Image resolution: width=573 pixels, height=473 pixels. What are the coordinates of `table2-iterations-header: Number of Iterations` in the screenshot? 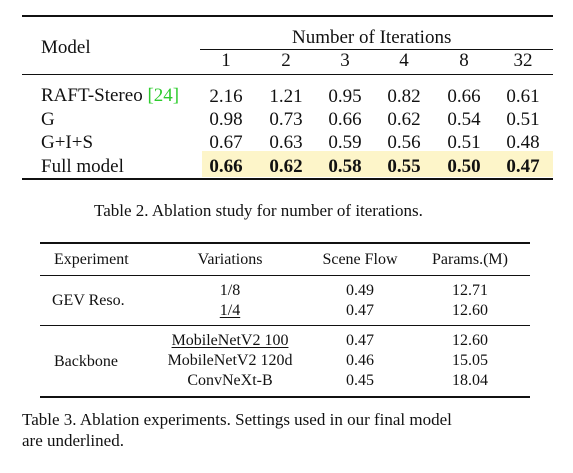 It's located at (372, 37).